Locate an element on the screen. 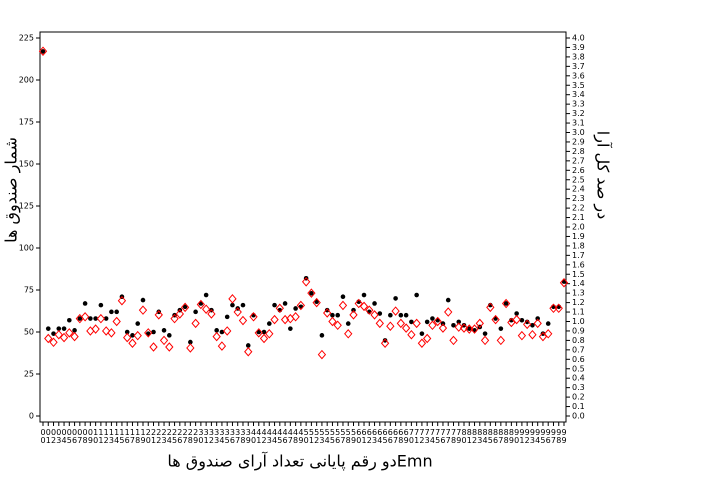 Image resolution: width=726 pixels, height=490 pixels. y2-tick-label: 1.0 is located at coordinates (578, 321).